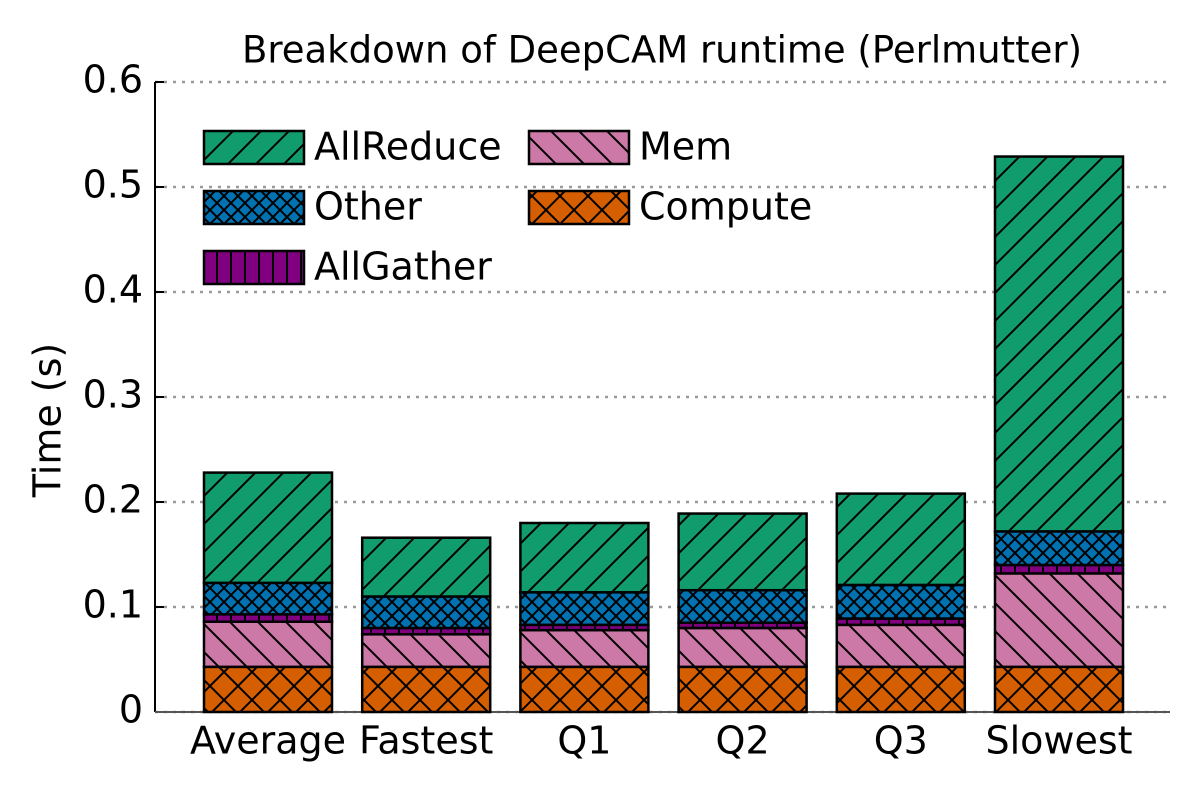 The image size is (1200, 800). Describe the element at coordinates (743, 741) in the screenshot. I see `x-tick-label: Q2` at that location.